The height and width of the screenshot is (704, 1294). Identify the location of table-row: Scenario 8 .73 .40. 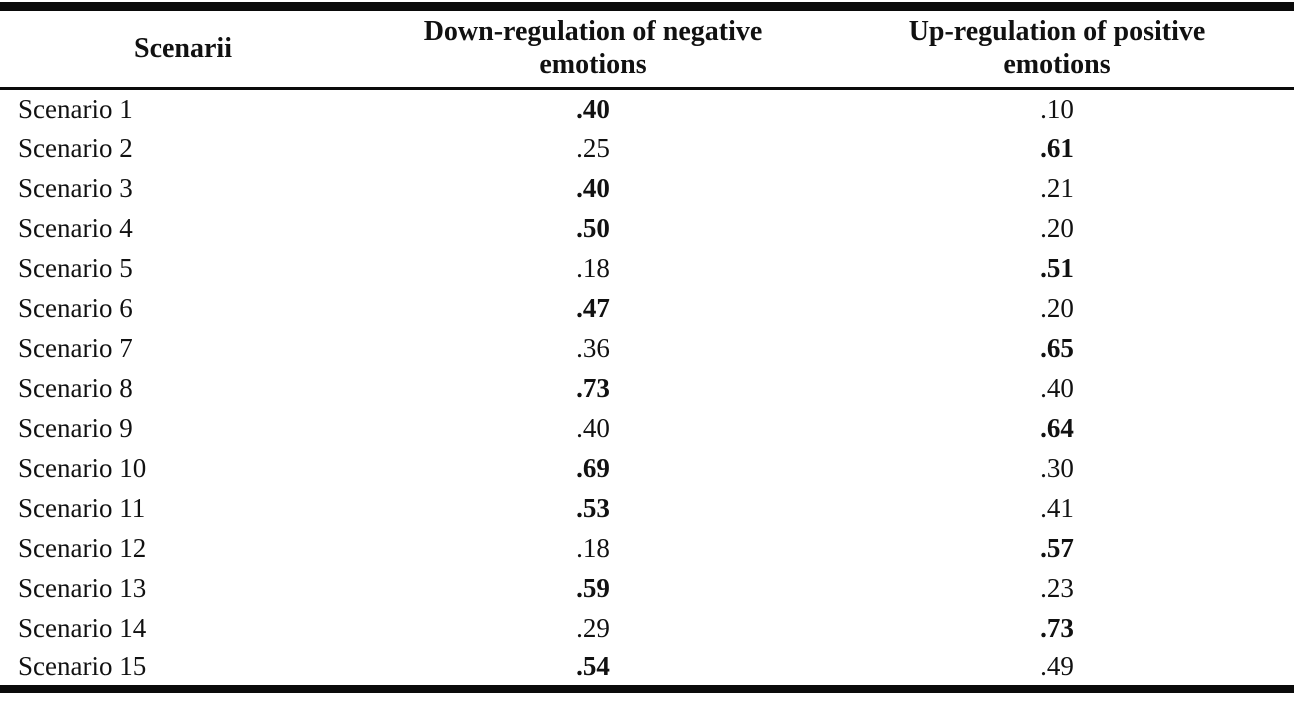
(647, 389).